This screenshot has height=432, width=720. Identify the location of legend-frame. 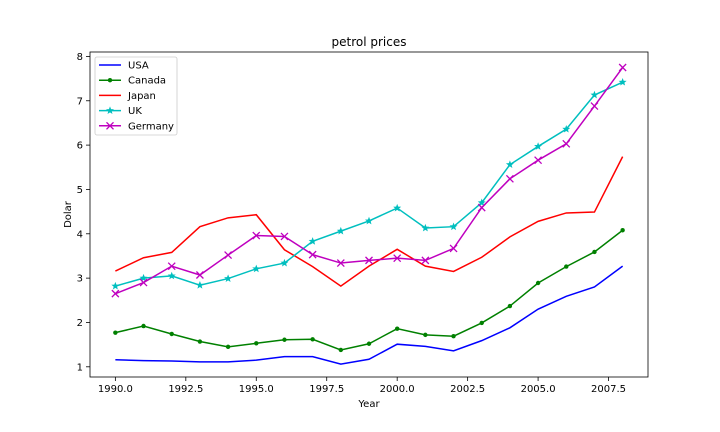
(136, 96).